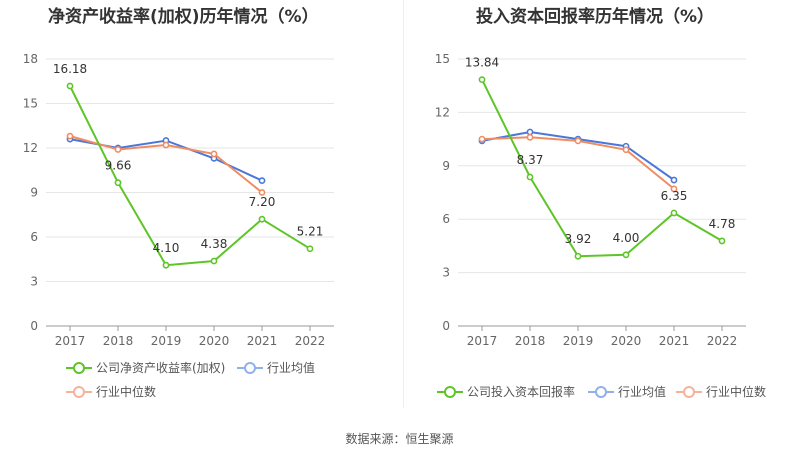 The height and width of the screenshot is (459, 799). Describe the element at coordinates (595, 17) in the screenshot. I see `chart-title-roic: 投入资本回报率历年情况（%）` at that location.